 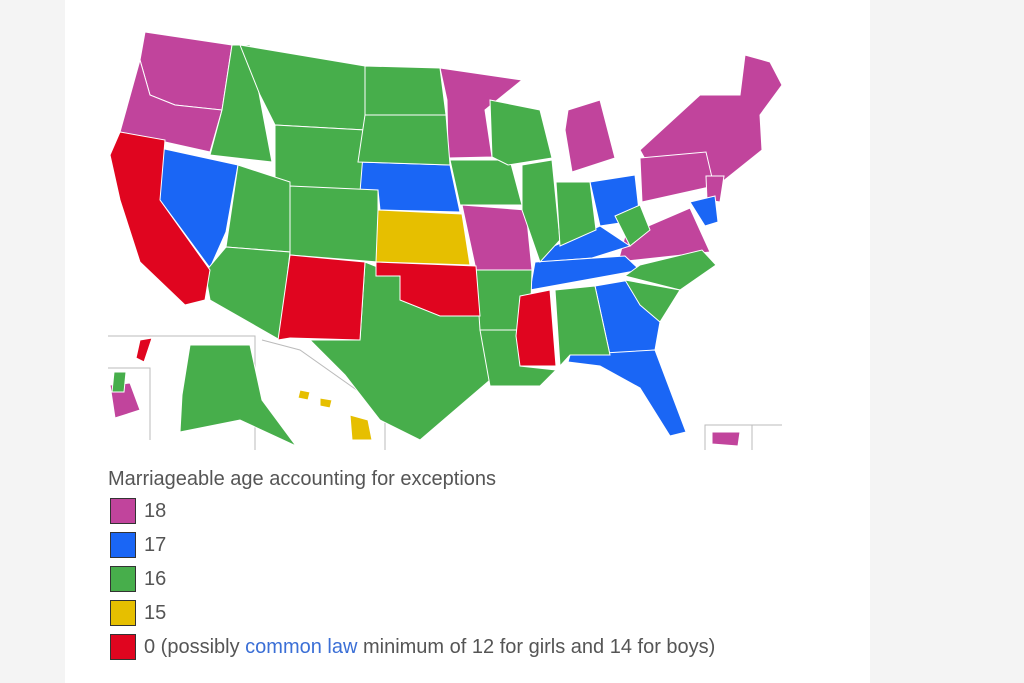 What do you see at coordinates (411, 545) in the screenshot?
I see `legend-item: 17` at bounding box center [411, 545].